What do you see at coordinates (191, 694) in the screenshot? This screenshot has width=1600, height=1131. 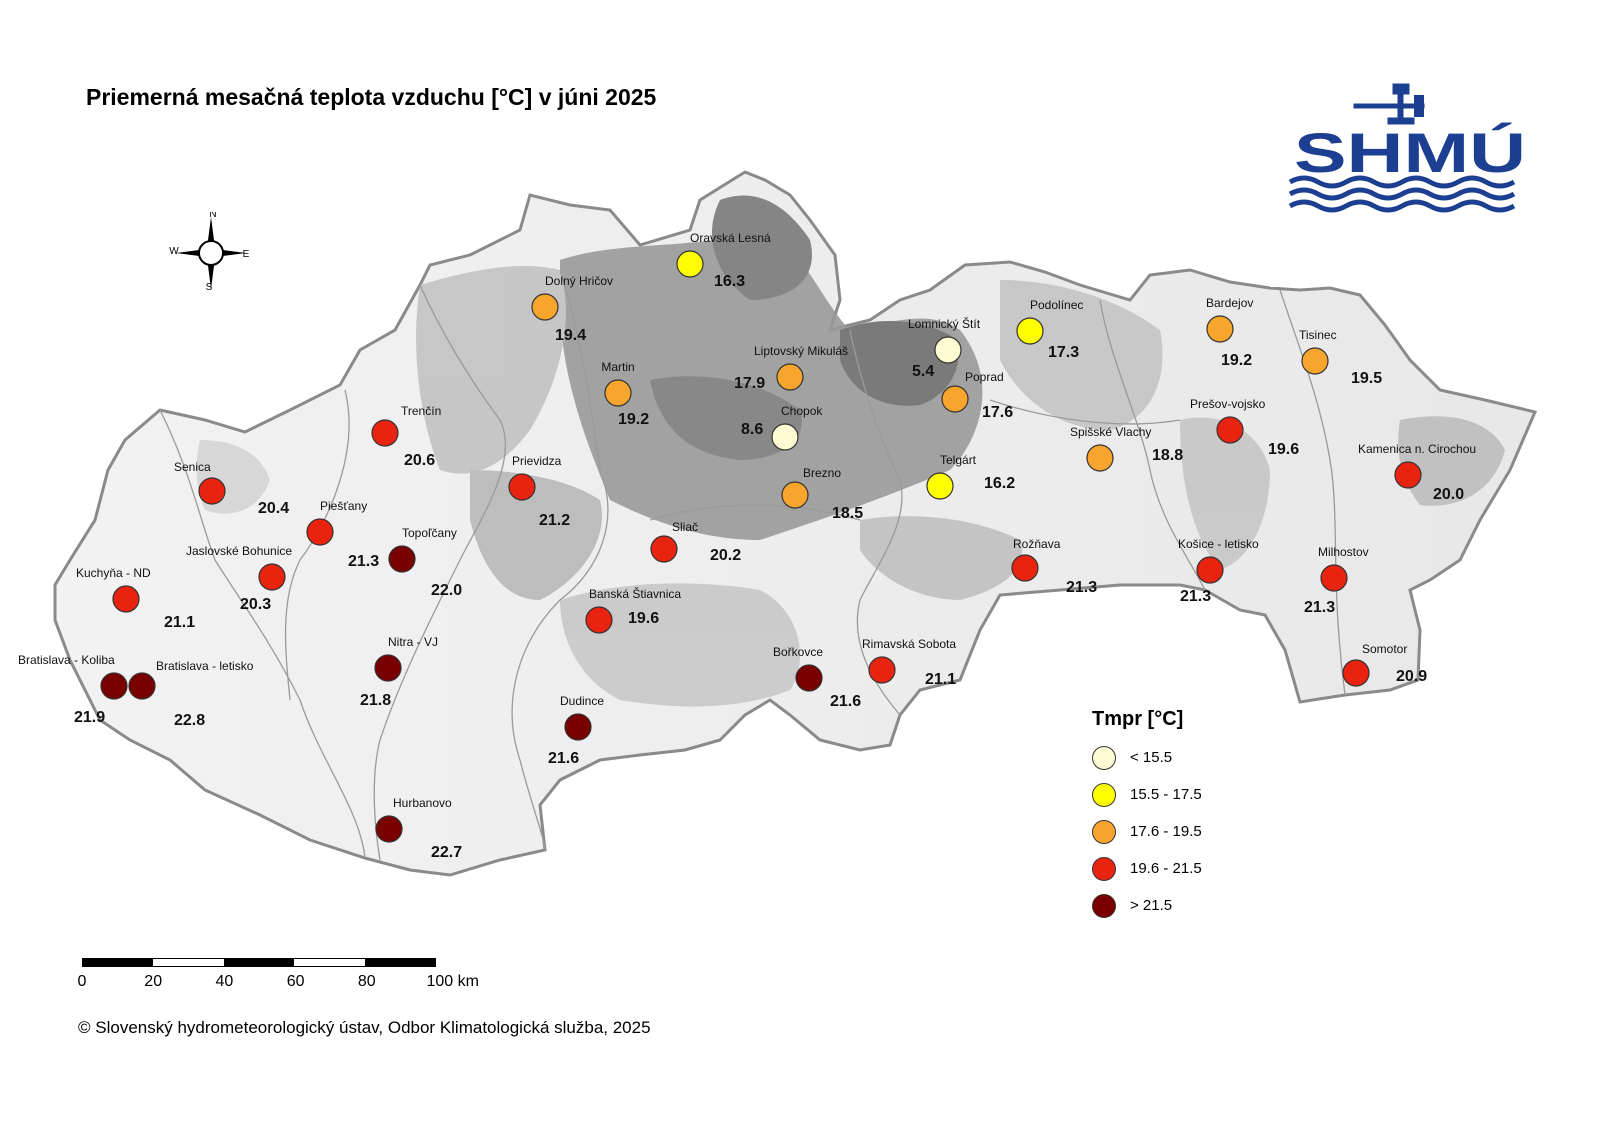 I see `station-30: Bratislava - letisko 22.8` at bounding box center [191, 694].